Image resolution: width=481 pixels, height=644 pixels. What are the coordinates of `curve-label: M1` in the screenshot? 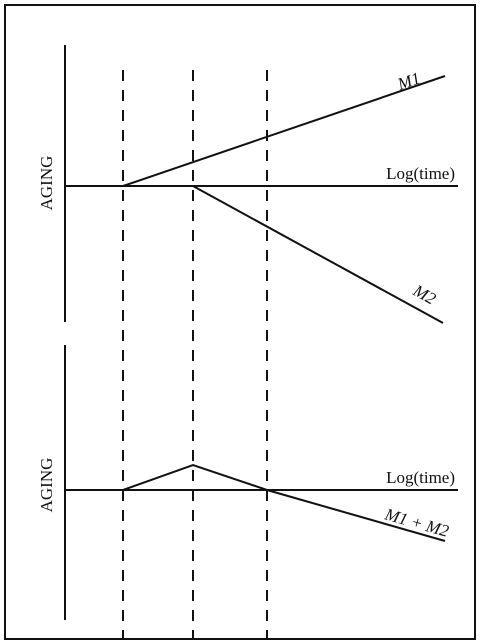 It's located at (408, 81).